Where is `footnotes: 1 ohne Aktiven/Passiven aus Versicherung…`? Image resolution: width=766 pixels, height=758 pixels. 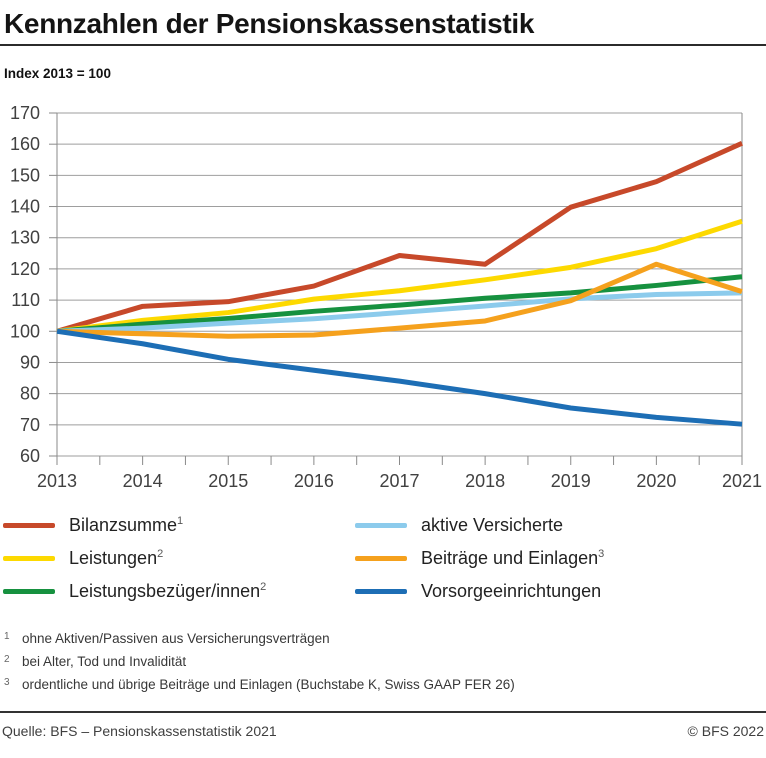 footnotes: 1 ohne Aktiven/Passiven aus Versicherung… is located at coordinates (385, 664).